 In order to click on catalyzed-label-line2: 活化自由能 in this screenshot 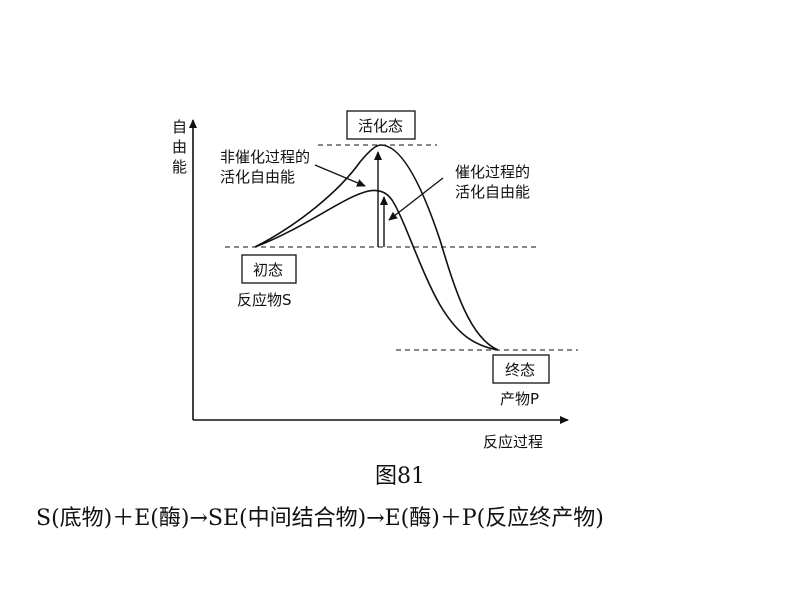, I will do `click(492, 192)`.